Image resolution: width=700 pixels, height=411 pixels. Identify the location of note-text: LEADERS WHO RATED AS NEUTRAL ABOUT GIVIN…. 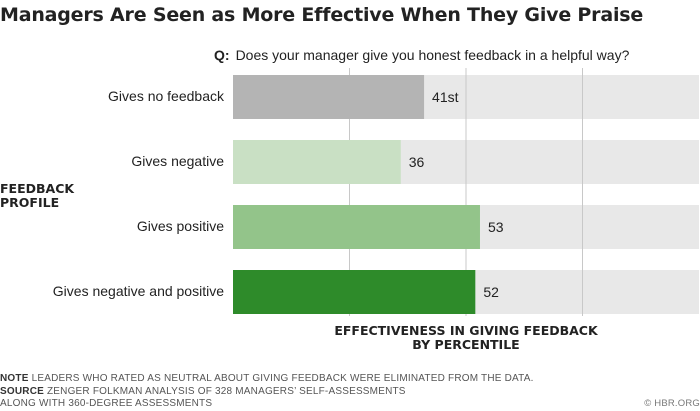
(282, 378).